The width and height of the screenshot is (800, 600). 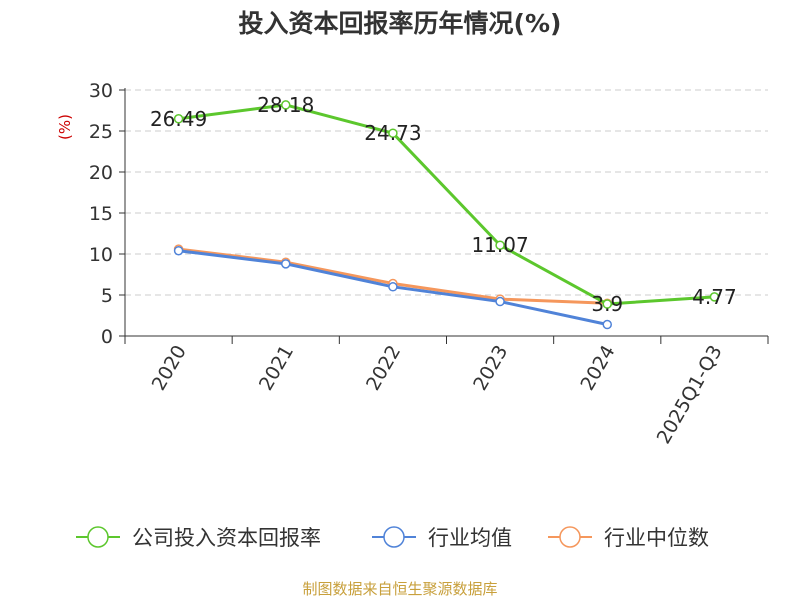 I want to click on y-tick-label: 20, so click(x=101, y=173).